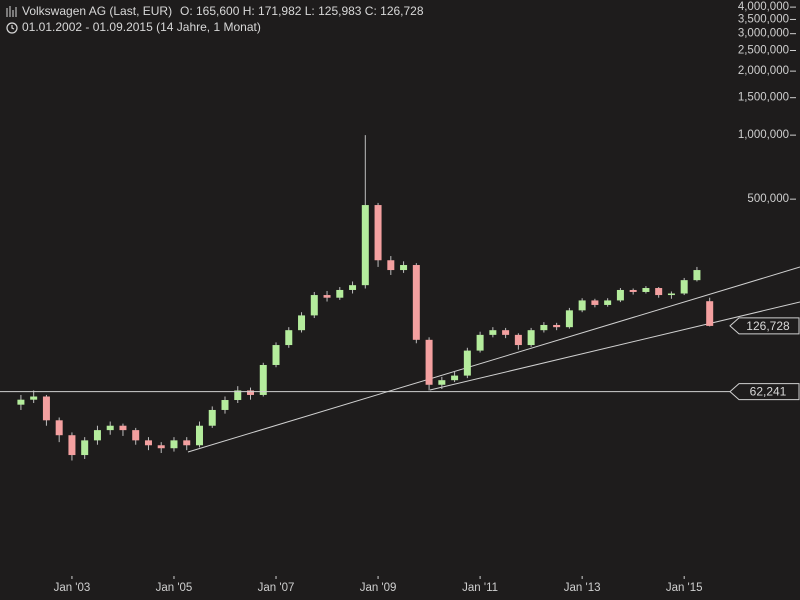 The image size is (800, 600). What do you see at coordinates (72, 588) in the screenshot?
I see `x-tick-label: Jan '03` at bounding box center [72, 588].